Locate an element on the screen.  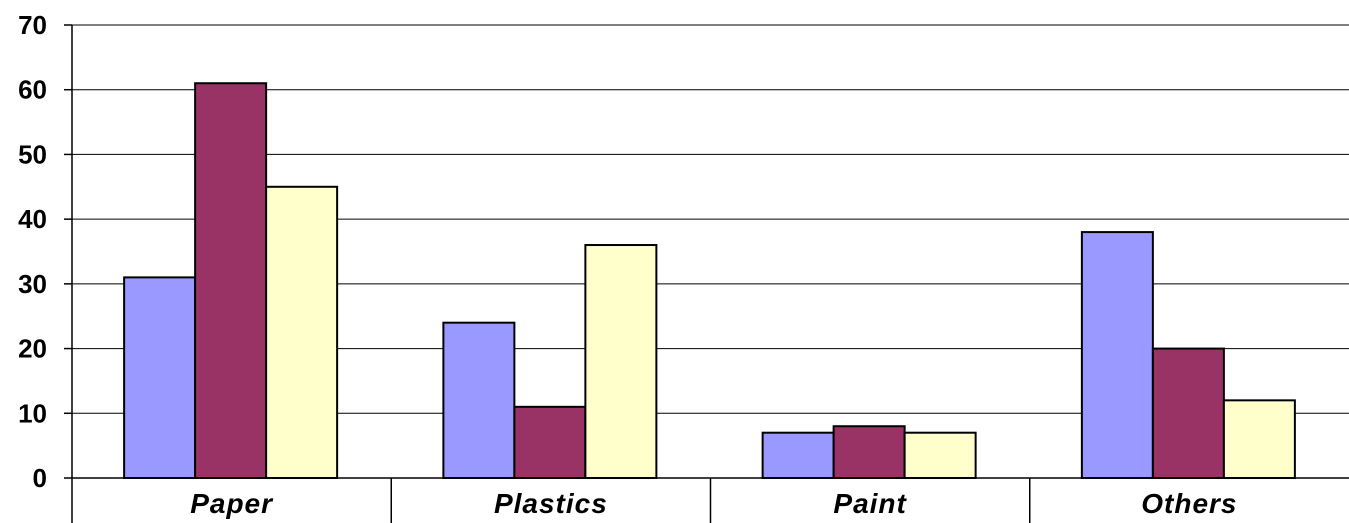
y-axis-tick-labels: 0 10 20 30 40 50 60 70 is located at coordinates (32, 251).